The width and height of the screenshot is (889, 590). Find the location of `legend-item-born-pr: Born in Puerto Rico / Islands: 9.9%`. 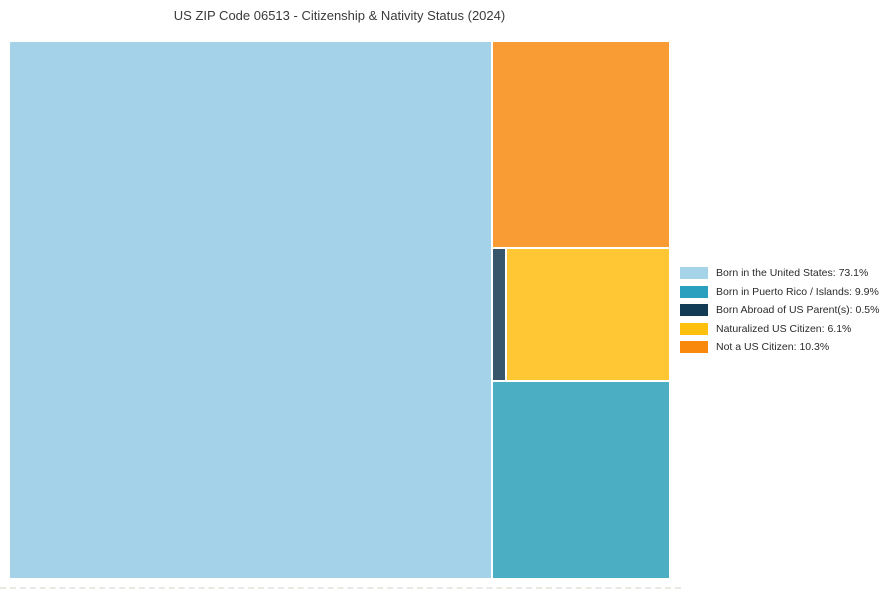

legend-item-born-pr: Born in Puerto Rico / Islands: 9.9% is located at coordinates (779, 292).